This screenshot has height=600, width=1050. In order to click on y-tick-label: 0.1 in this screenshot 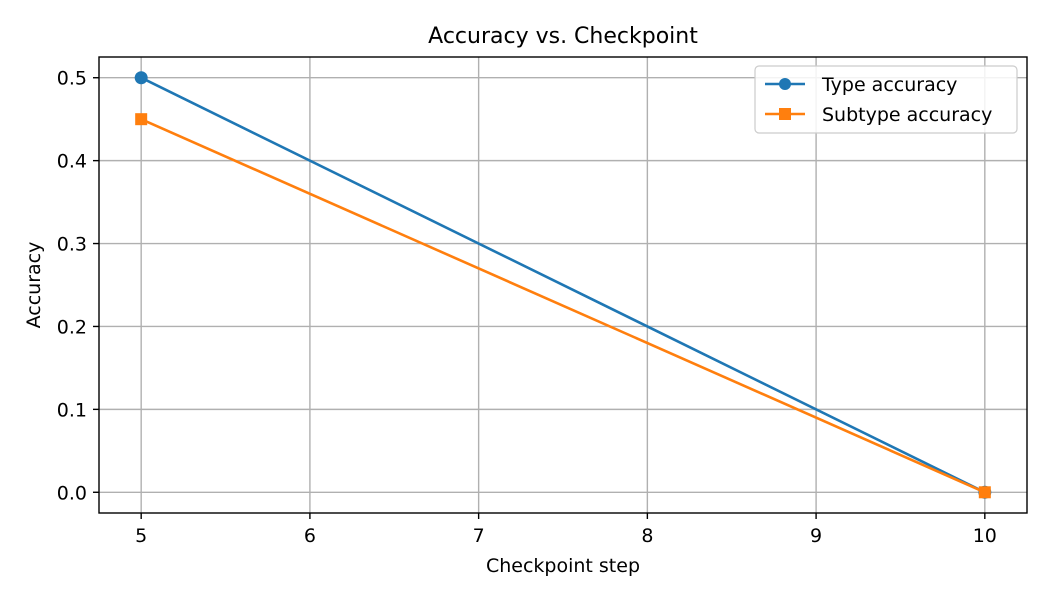, I will do `click(72, 410)`.